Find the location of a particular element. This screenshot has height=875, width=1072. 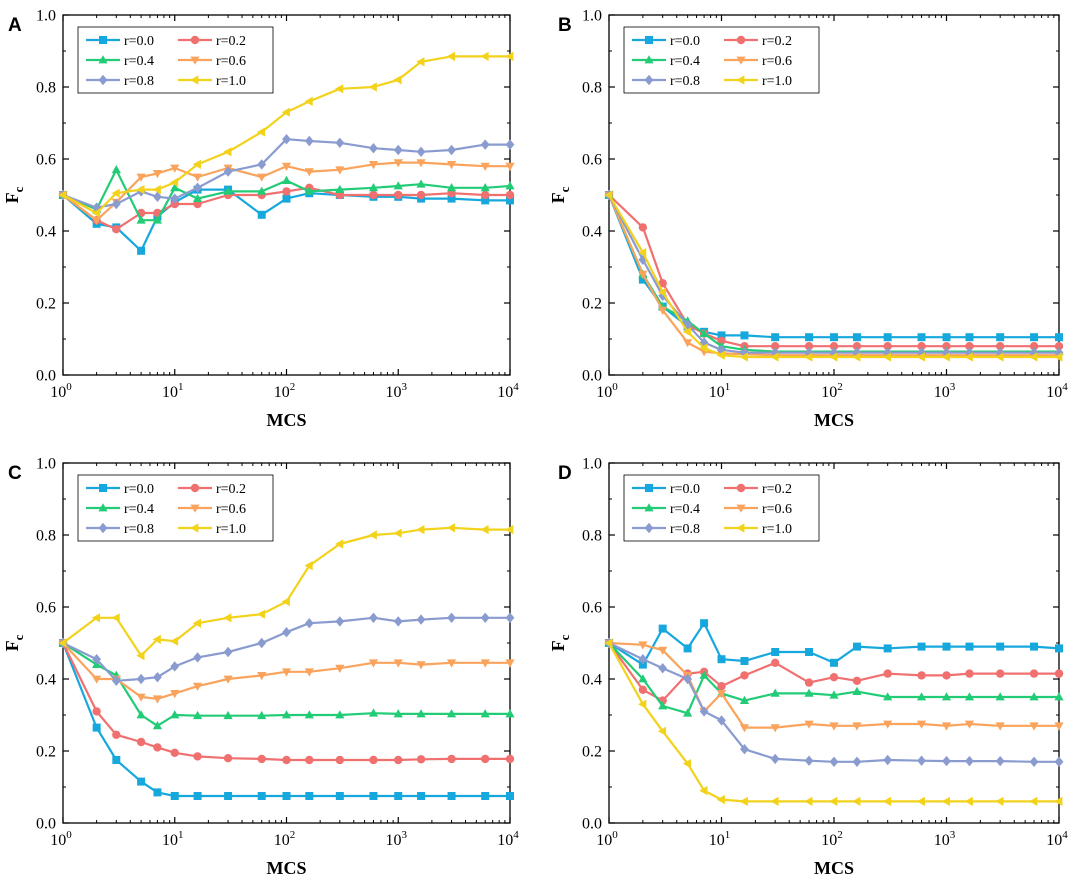

x-tick-label: 10¹ is located at coordinates (720, 391).